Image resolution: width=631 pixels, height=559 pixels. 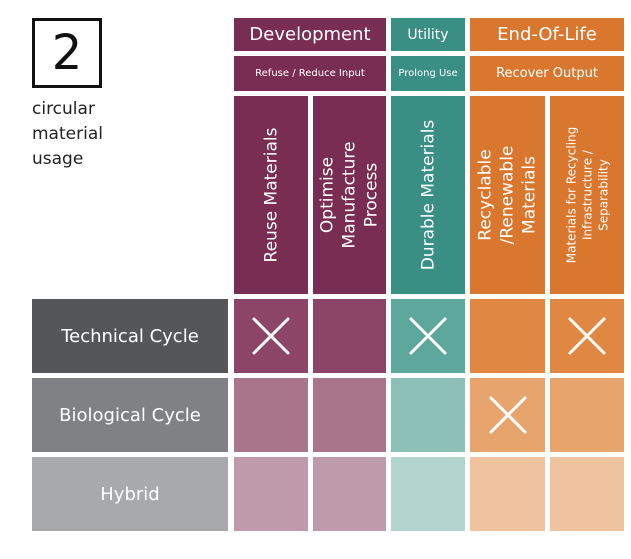 I want to click on column-header-line: Reuse Materials, so click(x=271, y=195).